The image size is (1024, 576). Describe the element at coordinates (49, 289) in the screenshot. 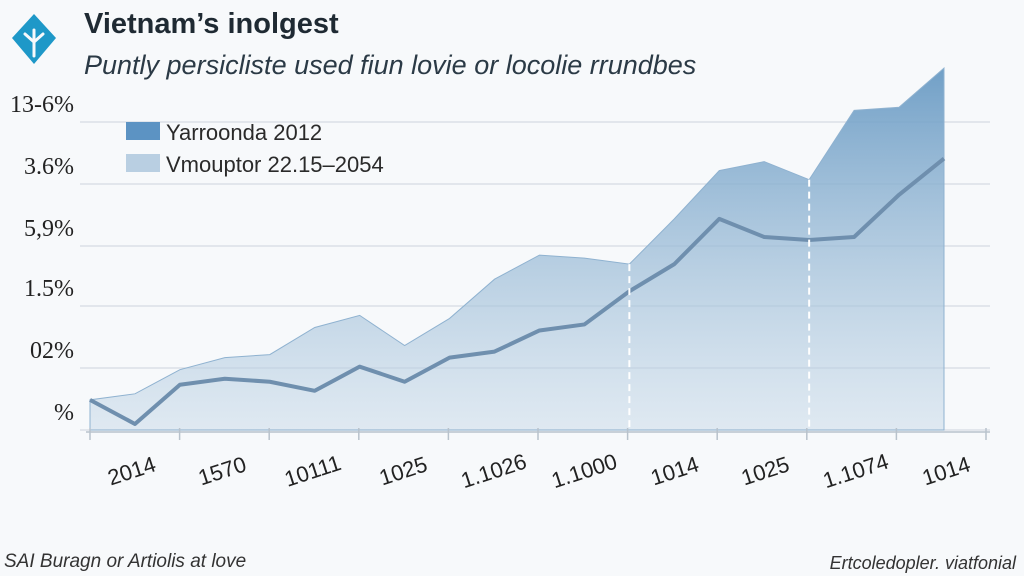

I see `y-tick-label: 1.5%` at that location.